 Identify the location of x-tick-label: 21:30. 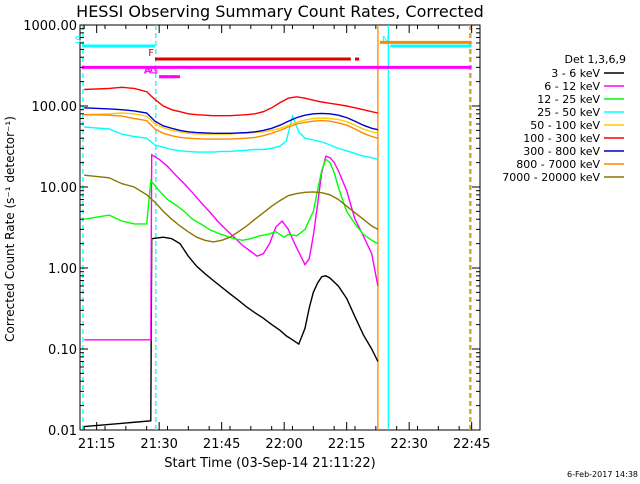
(158, 444).